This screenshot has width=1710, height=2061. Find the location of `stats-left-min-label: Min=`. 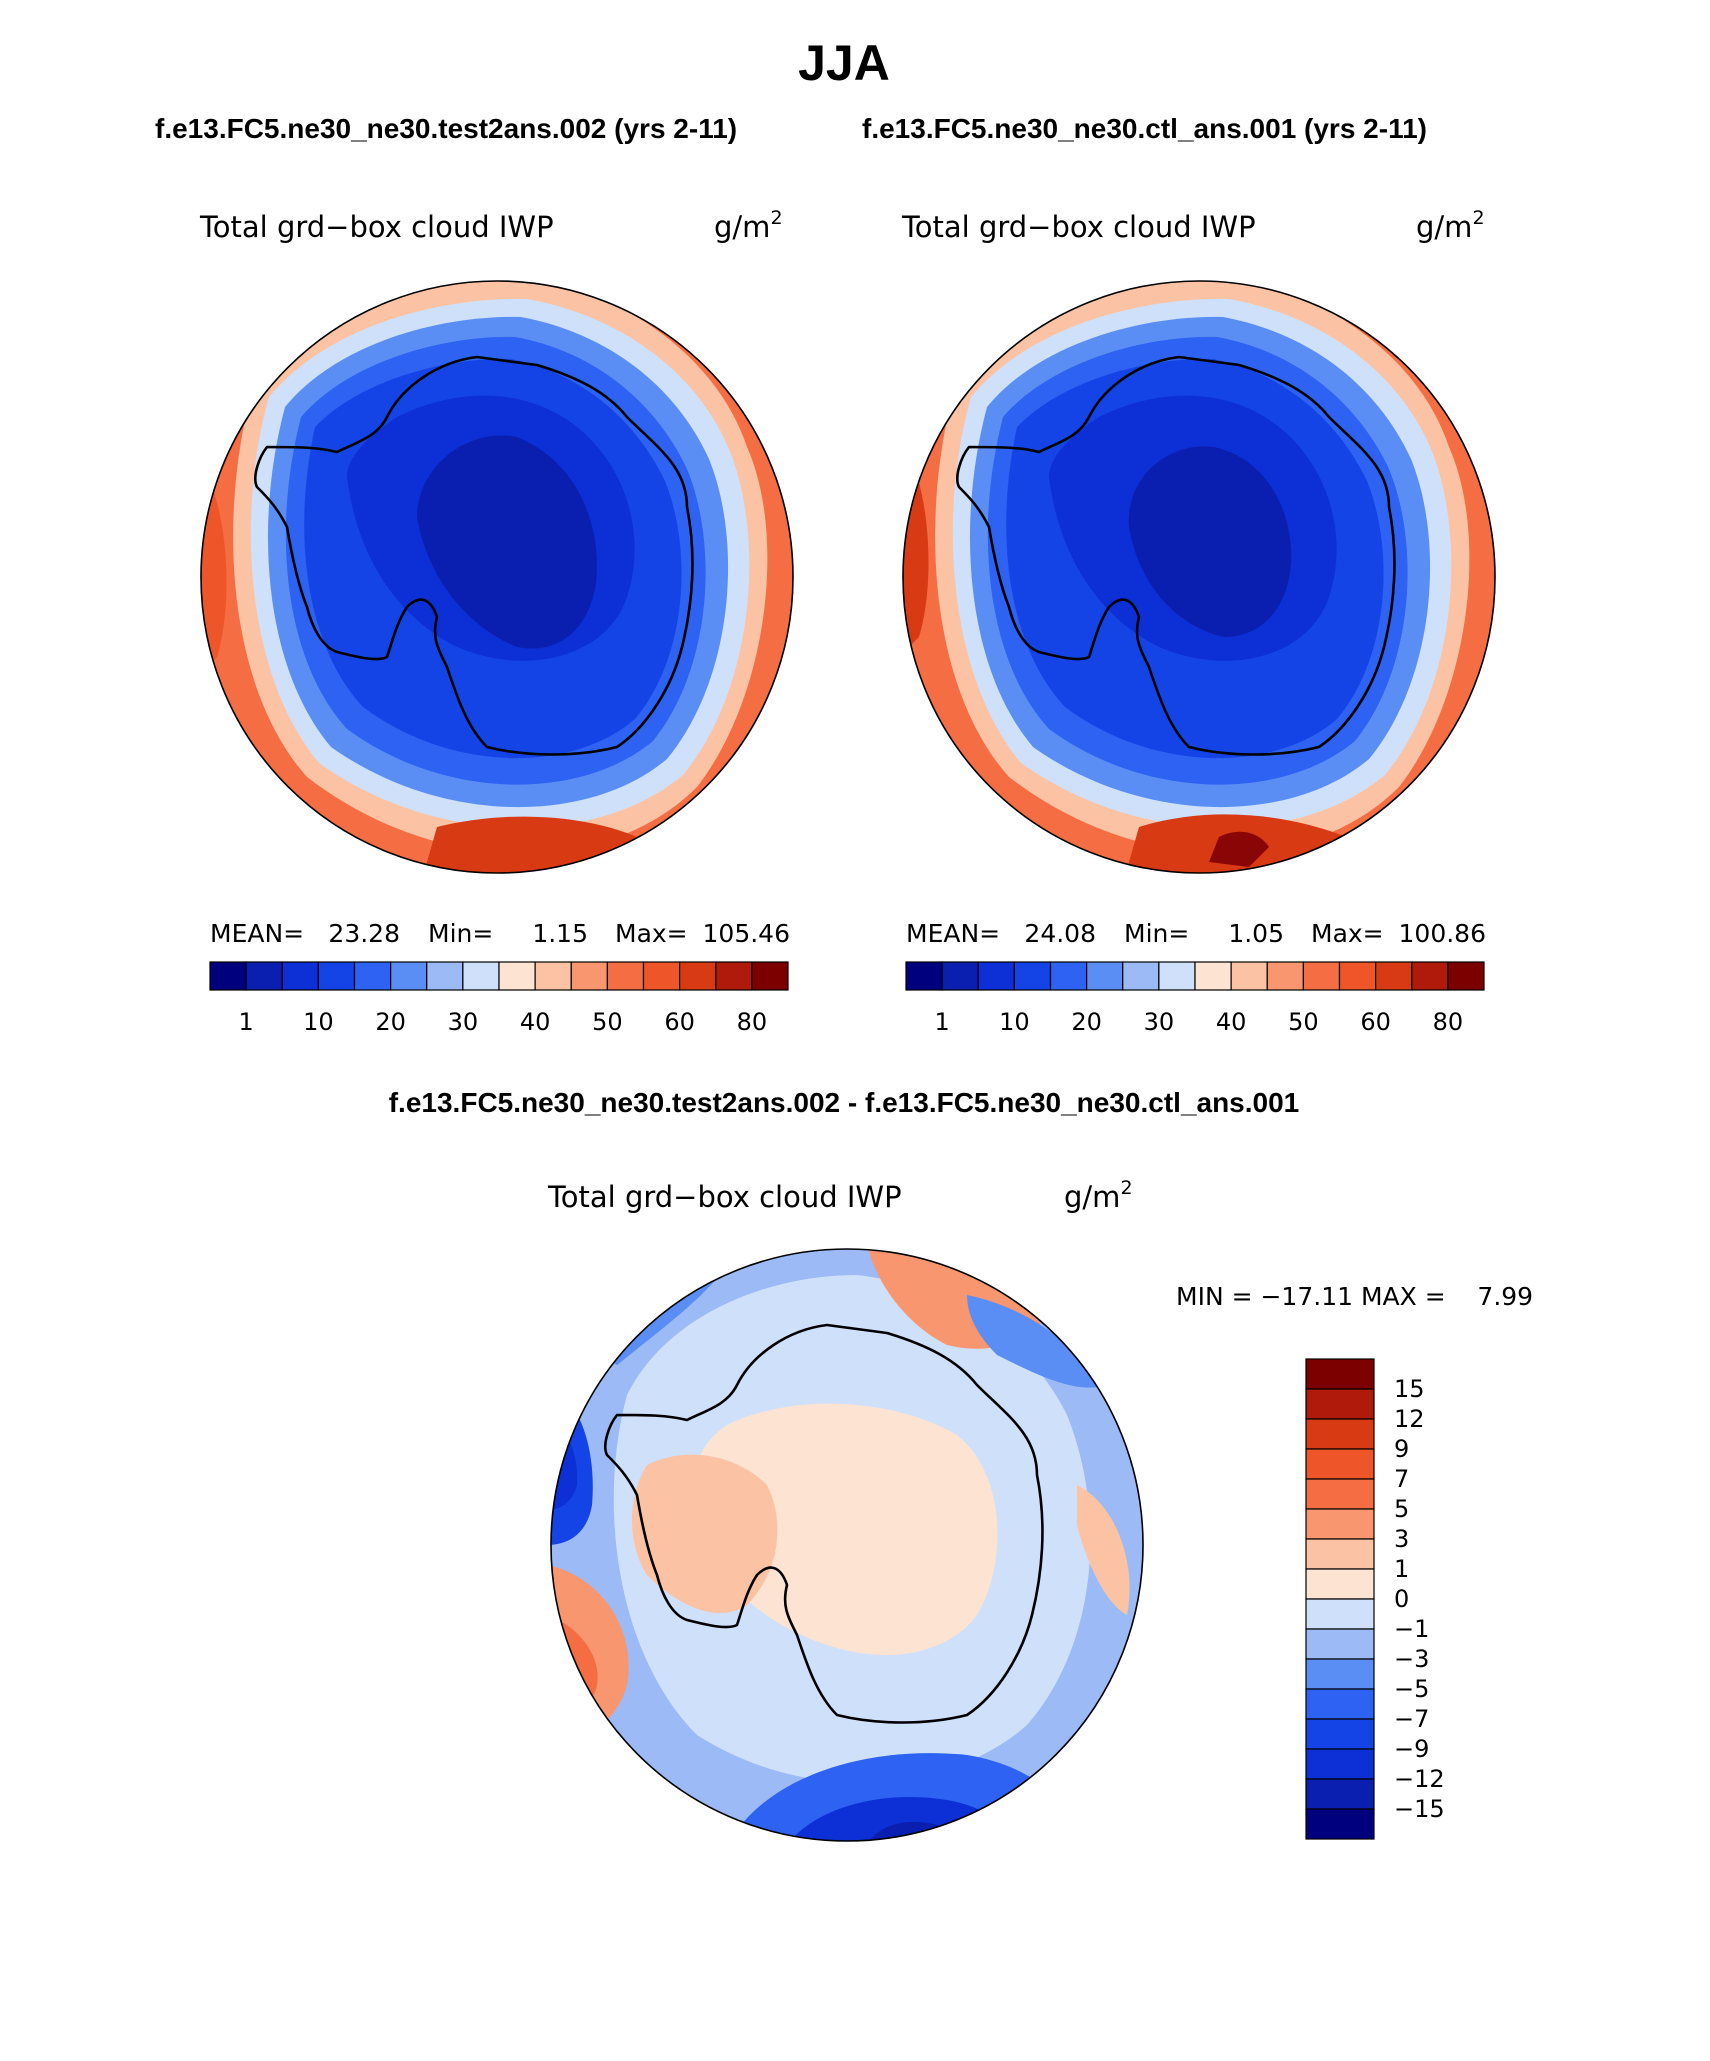

stats-left-min-label: Min= is located at coordinates (460, 933).